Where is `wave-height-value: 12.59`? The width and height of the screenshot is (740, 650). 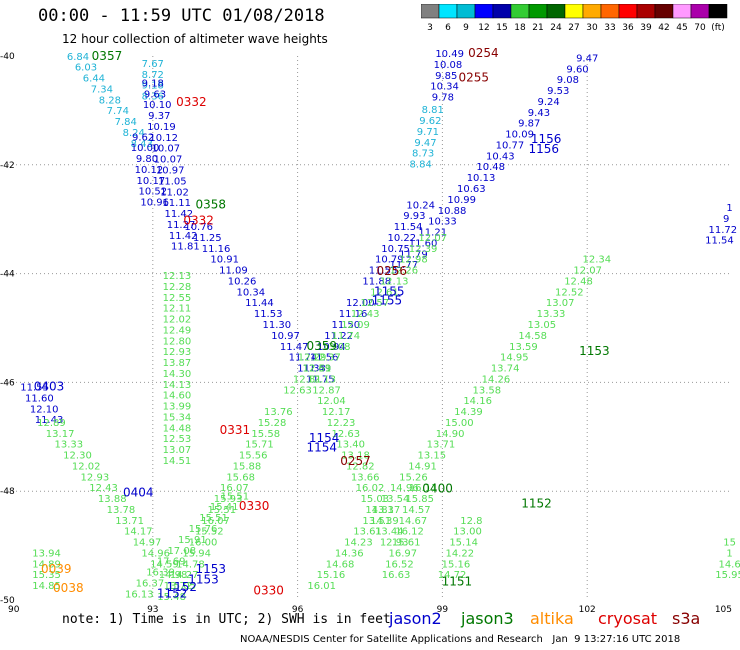
wave-height-value: 12.59 is located at coordinates (317, 369).